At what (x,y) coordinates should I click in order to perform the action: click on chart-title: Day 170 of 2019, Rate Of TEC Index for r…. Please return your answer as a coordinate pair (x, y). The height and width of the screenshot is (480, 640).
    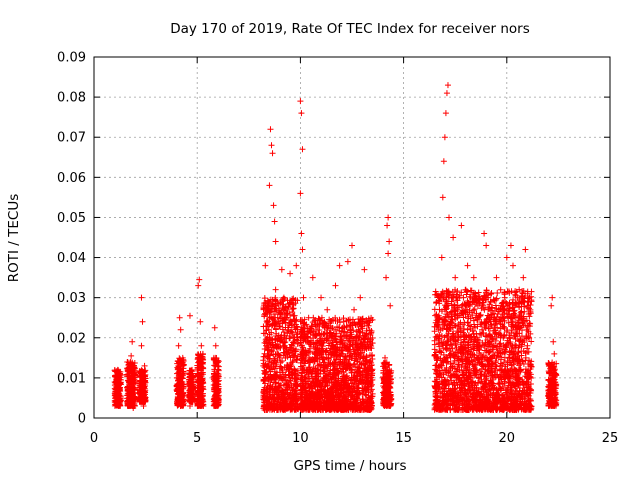
    Looking at the image, I should click on (350, 29).